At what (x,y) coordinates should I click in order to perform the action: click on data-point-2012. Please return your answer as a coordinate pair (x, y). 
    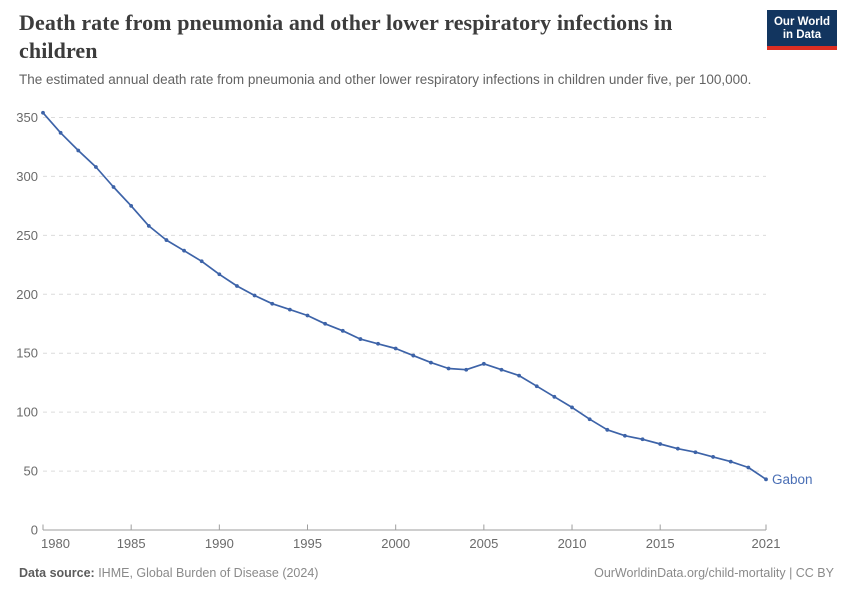
    Looking at the image, I should click on (607, 429).